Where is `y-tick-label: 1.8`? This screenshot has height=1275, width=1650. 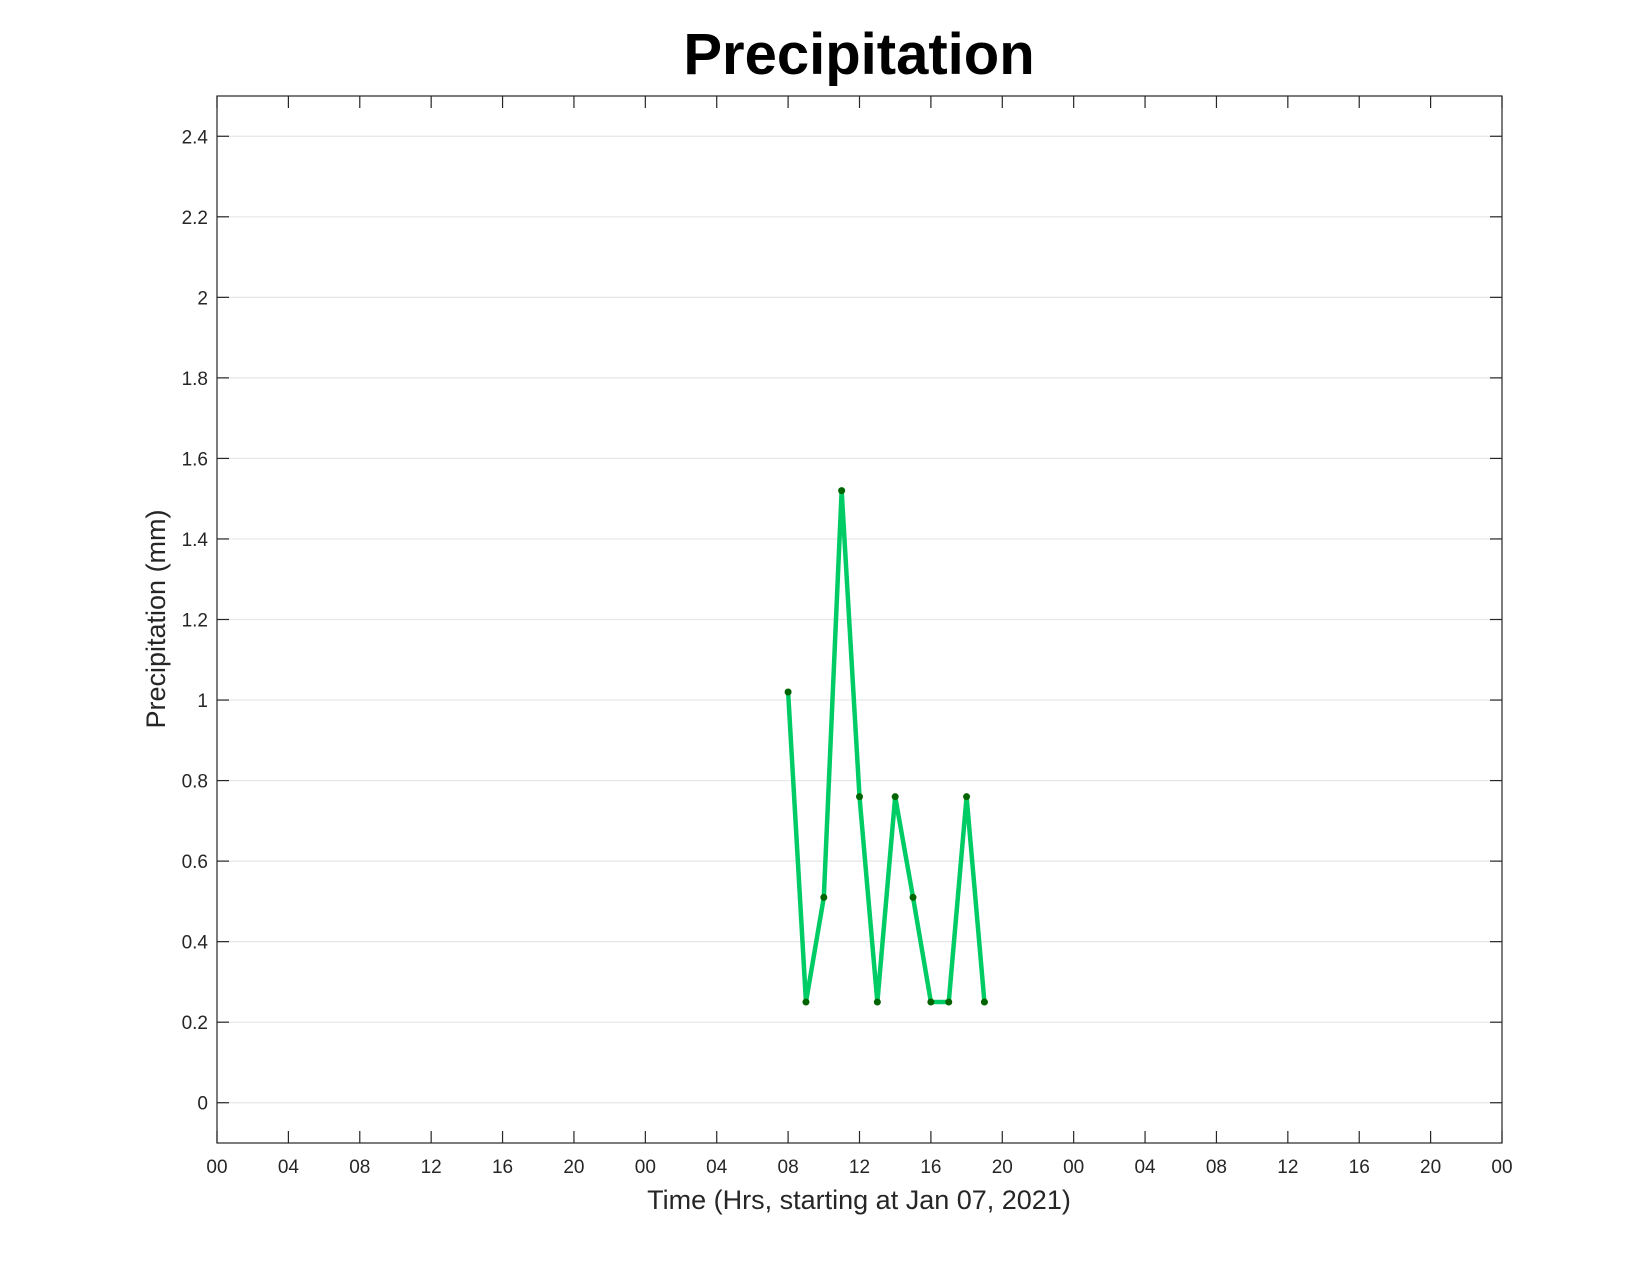
y-tick-label: 1.8 is located at coordinates (195, 379).